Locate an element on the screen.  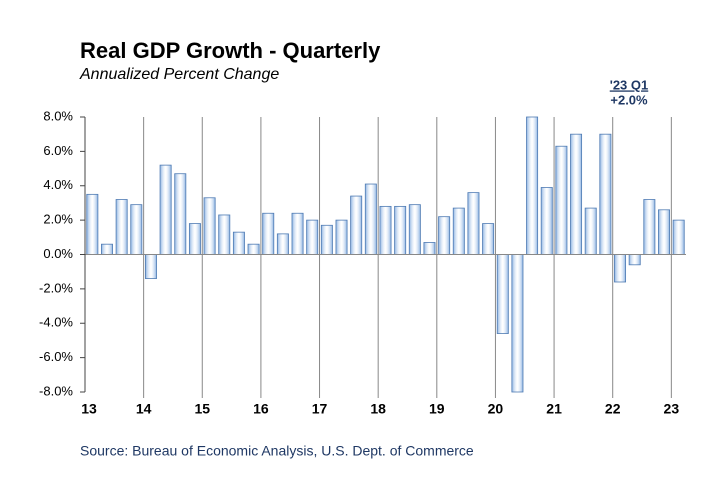
x-tick-label: 13 is located at coordinates (89, 409).